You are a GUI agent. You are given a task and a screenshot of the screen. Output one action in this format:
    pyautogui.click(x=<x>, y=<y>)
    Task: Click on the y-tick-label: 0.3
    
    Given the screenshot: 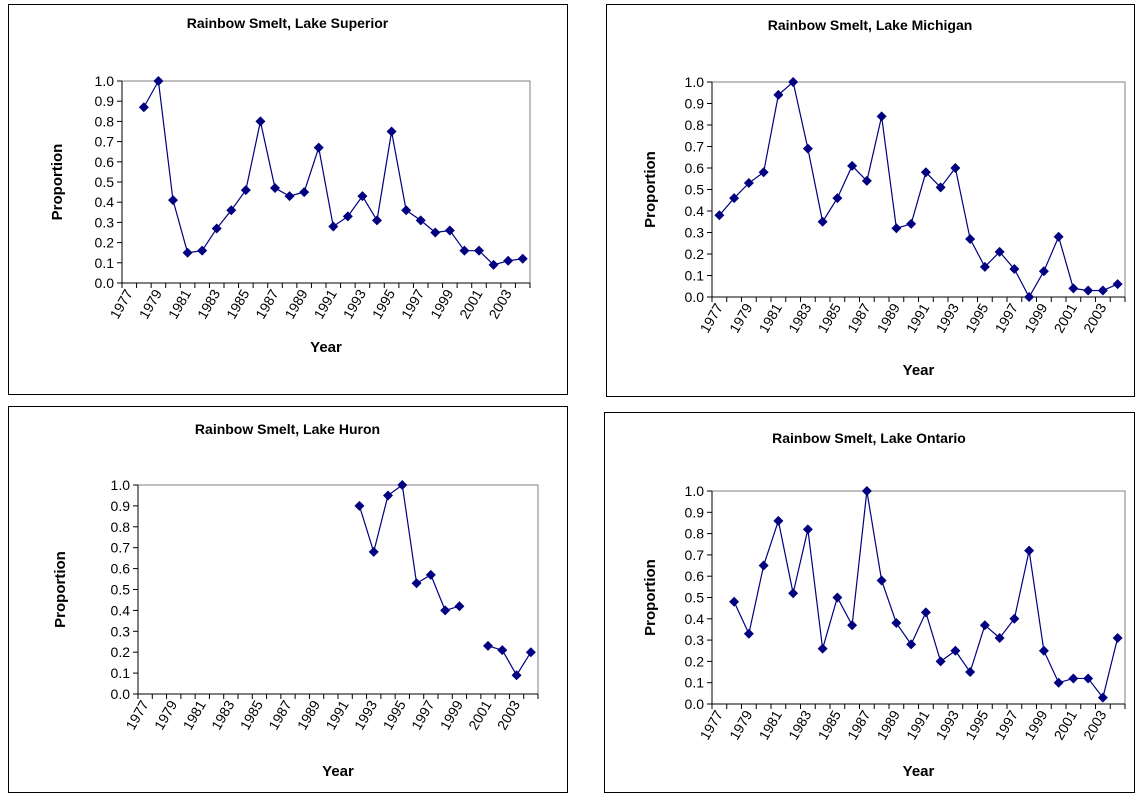 What is the action you would take?
    pyautogui.click(x=695, y=640)
    